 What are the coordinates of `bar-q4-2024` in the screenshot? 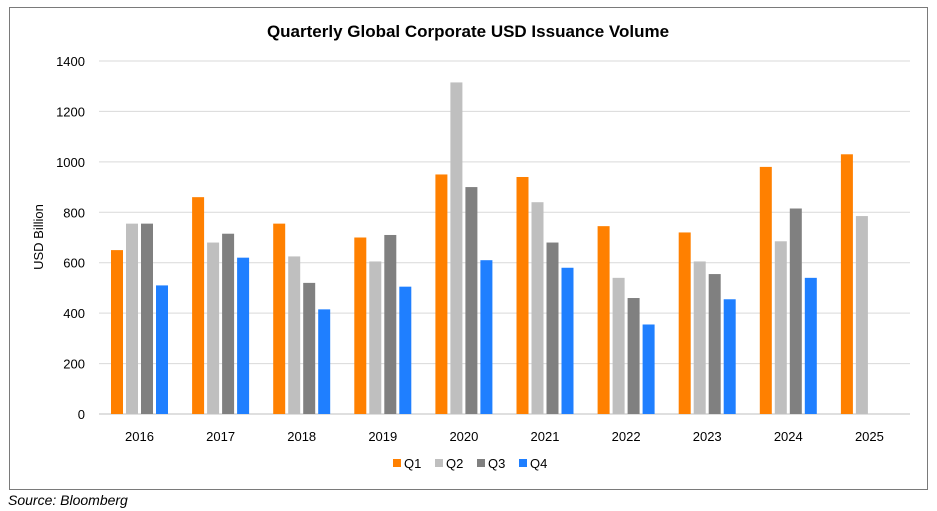 It's located at (810, 345).